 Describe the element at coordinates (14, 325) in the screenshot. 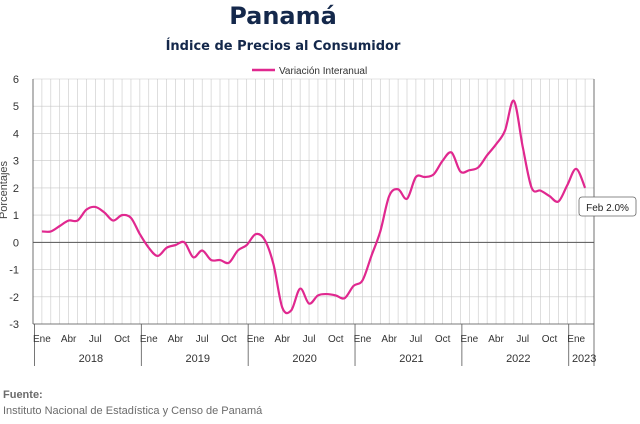

I see `y-tick-label: -3` at that location.